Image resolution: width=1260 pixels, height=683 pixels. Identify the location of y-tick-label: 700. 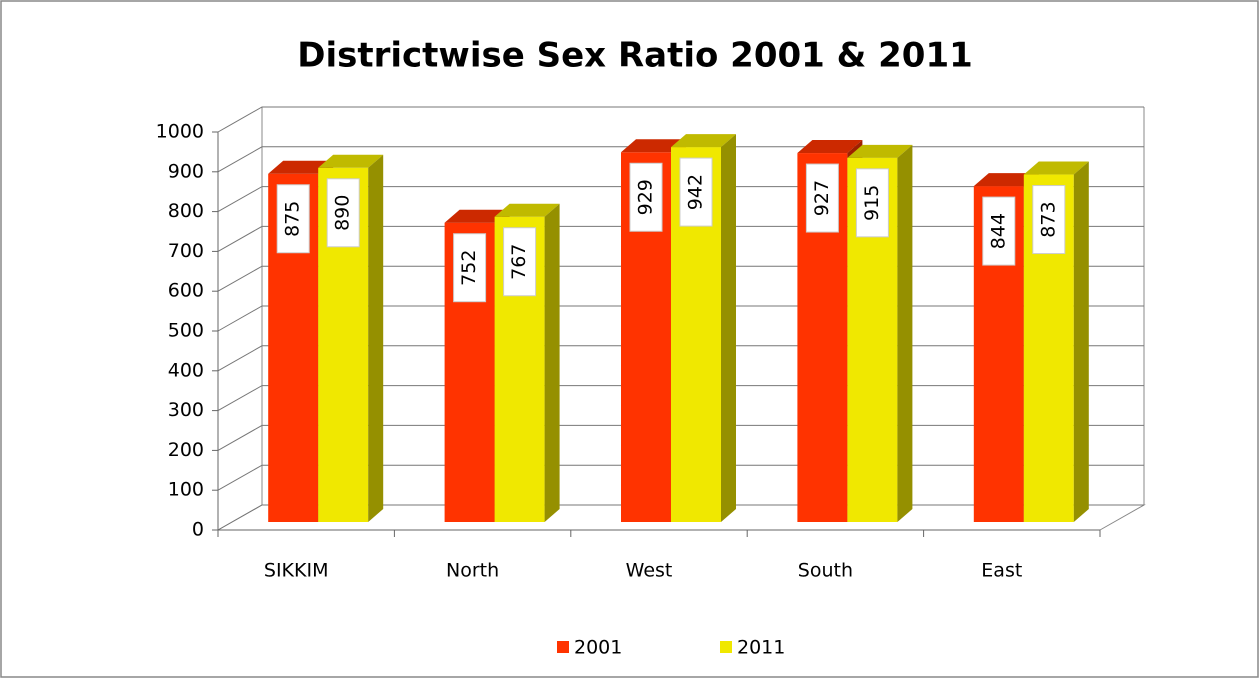
(186, 251).